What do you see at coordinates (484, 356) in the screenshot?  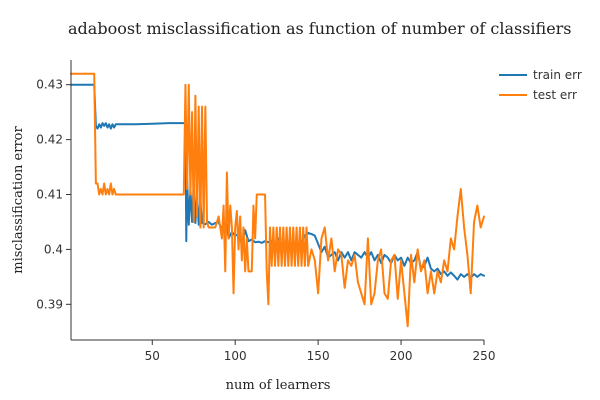 I see `x-tick-label: 250` at bounding box center [484, 356].